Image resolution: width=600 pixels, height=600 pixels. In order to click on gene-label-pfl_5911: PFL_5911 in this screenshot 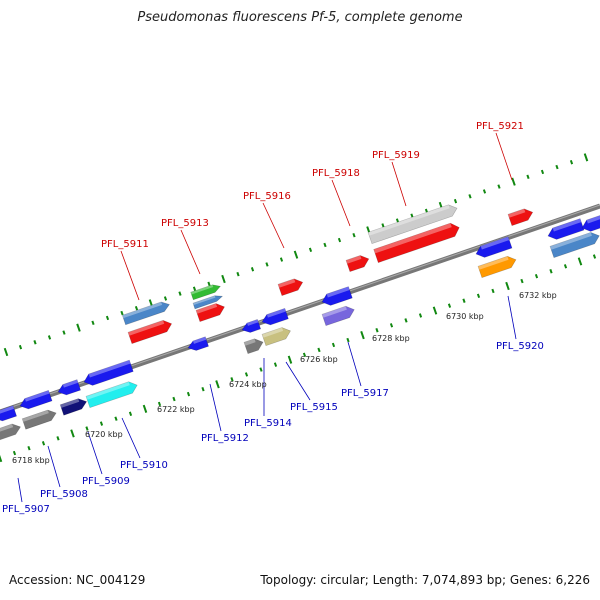, I will do `click(125, 244)`.